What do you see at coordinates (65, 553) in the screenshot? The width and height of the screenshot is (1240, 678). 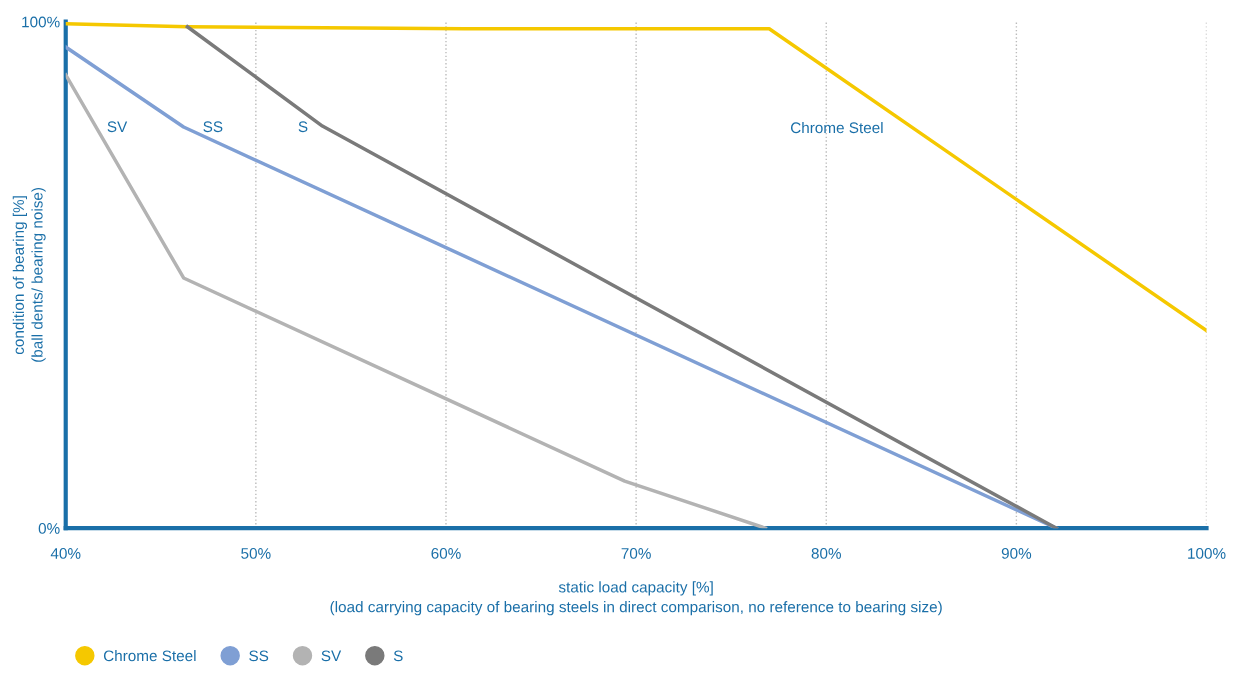 I see `x-tick-label: 40%` at bounding box center [65, 553].